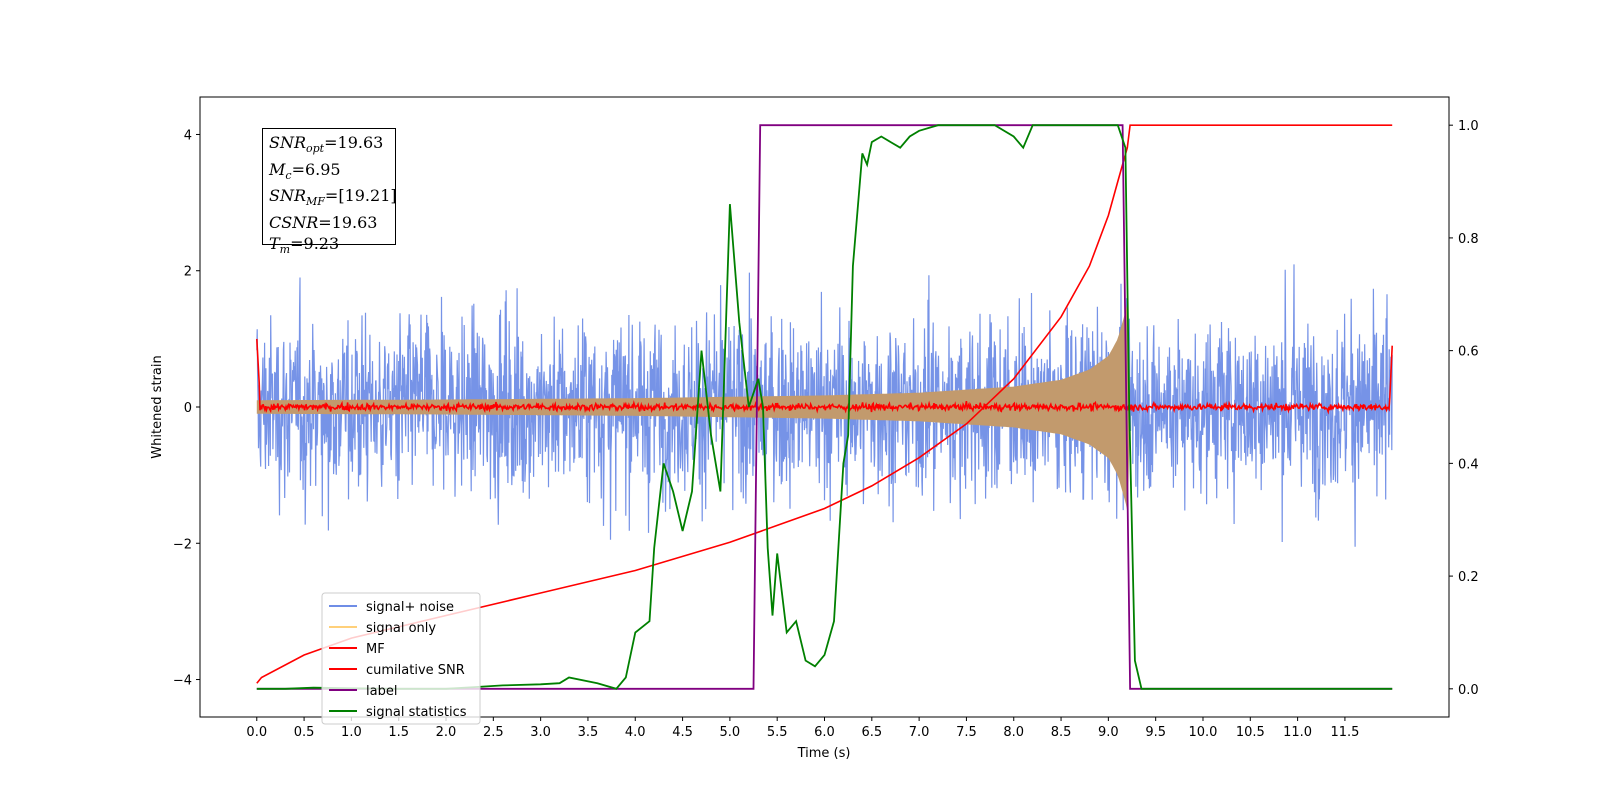  I want to click on x-tick-label: 9.0, so click(1108, 732).